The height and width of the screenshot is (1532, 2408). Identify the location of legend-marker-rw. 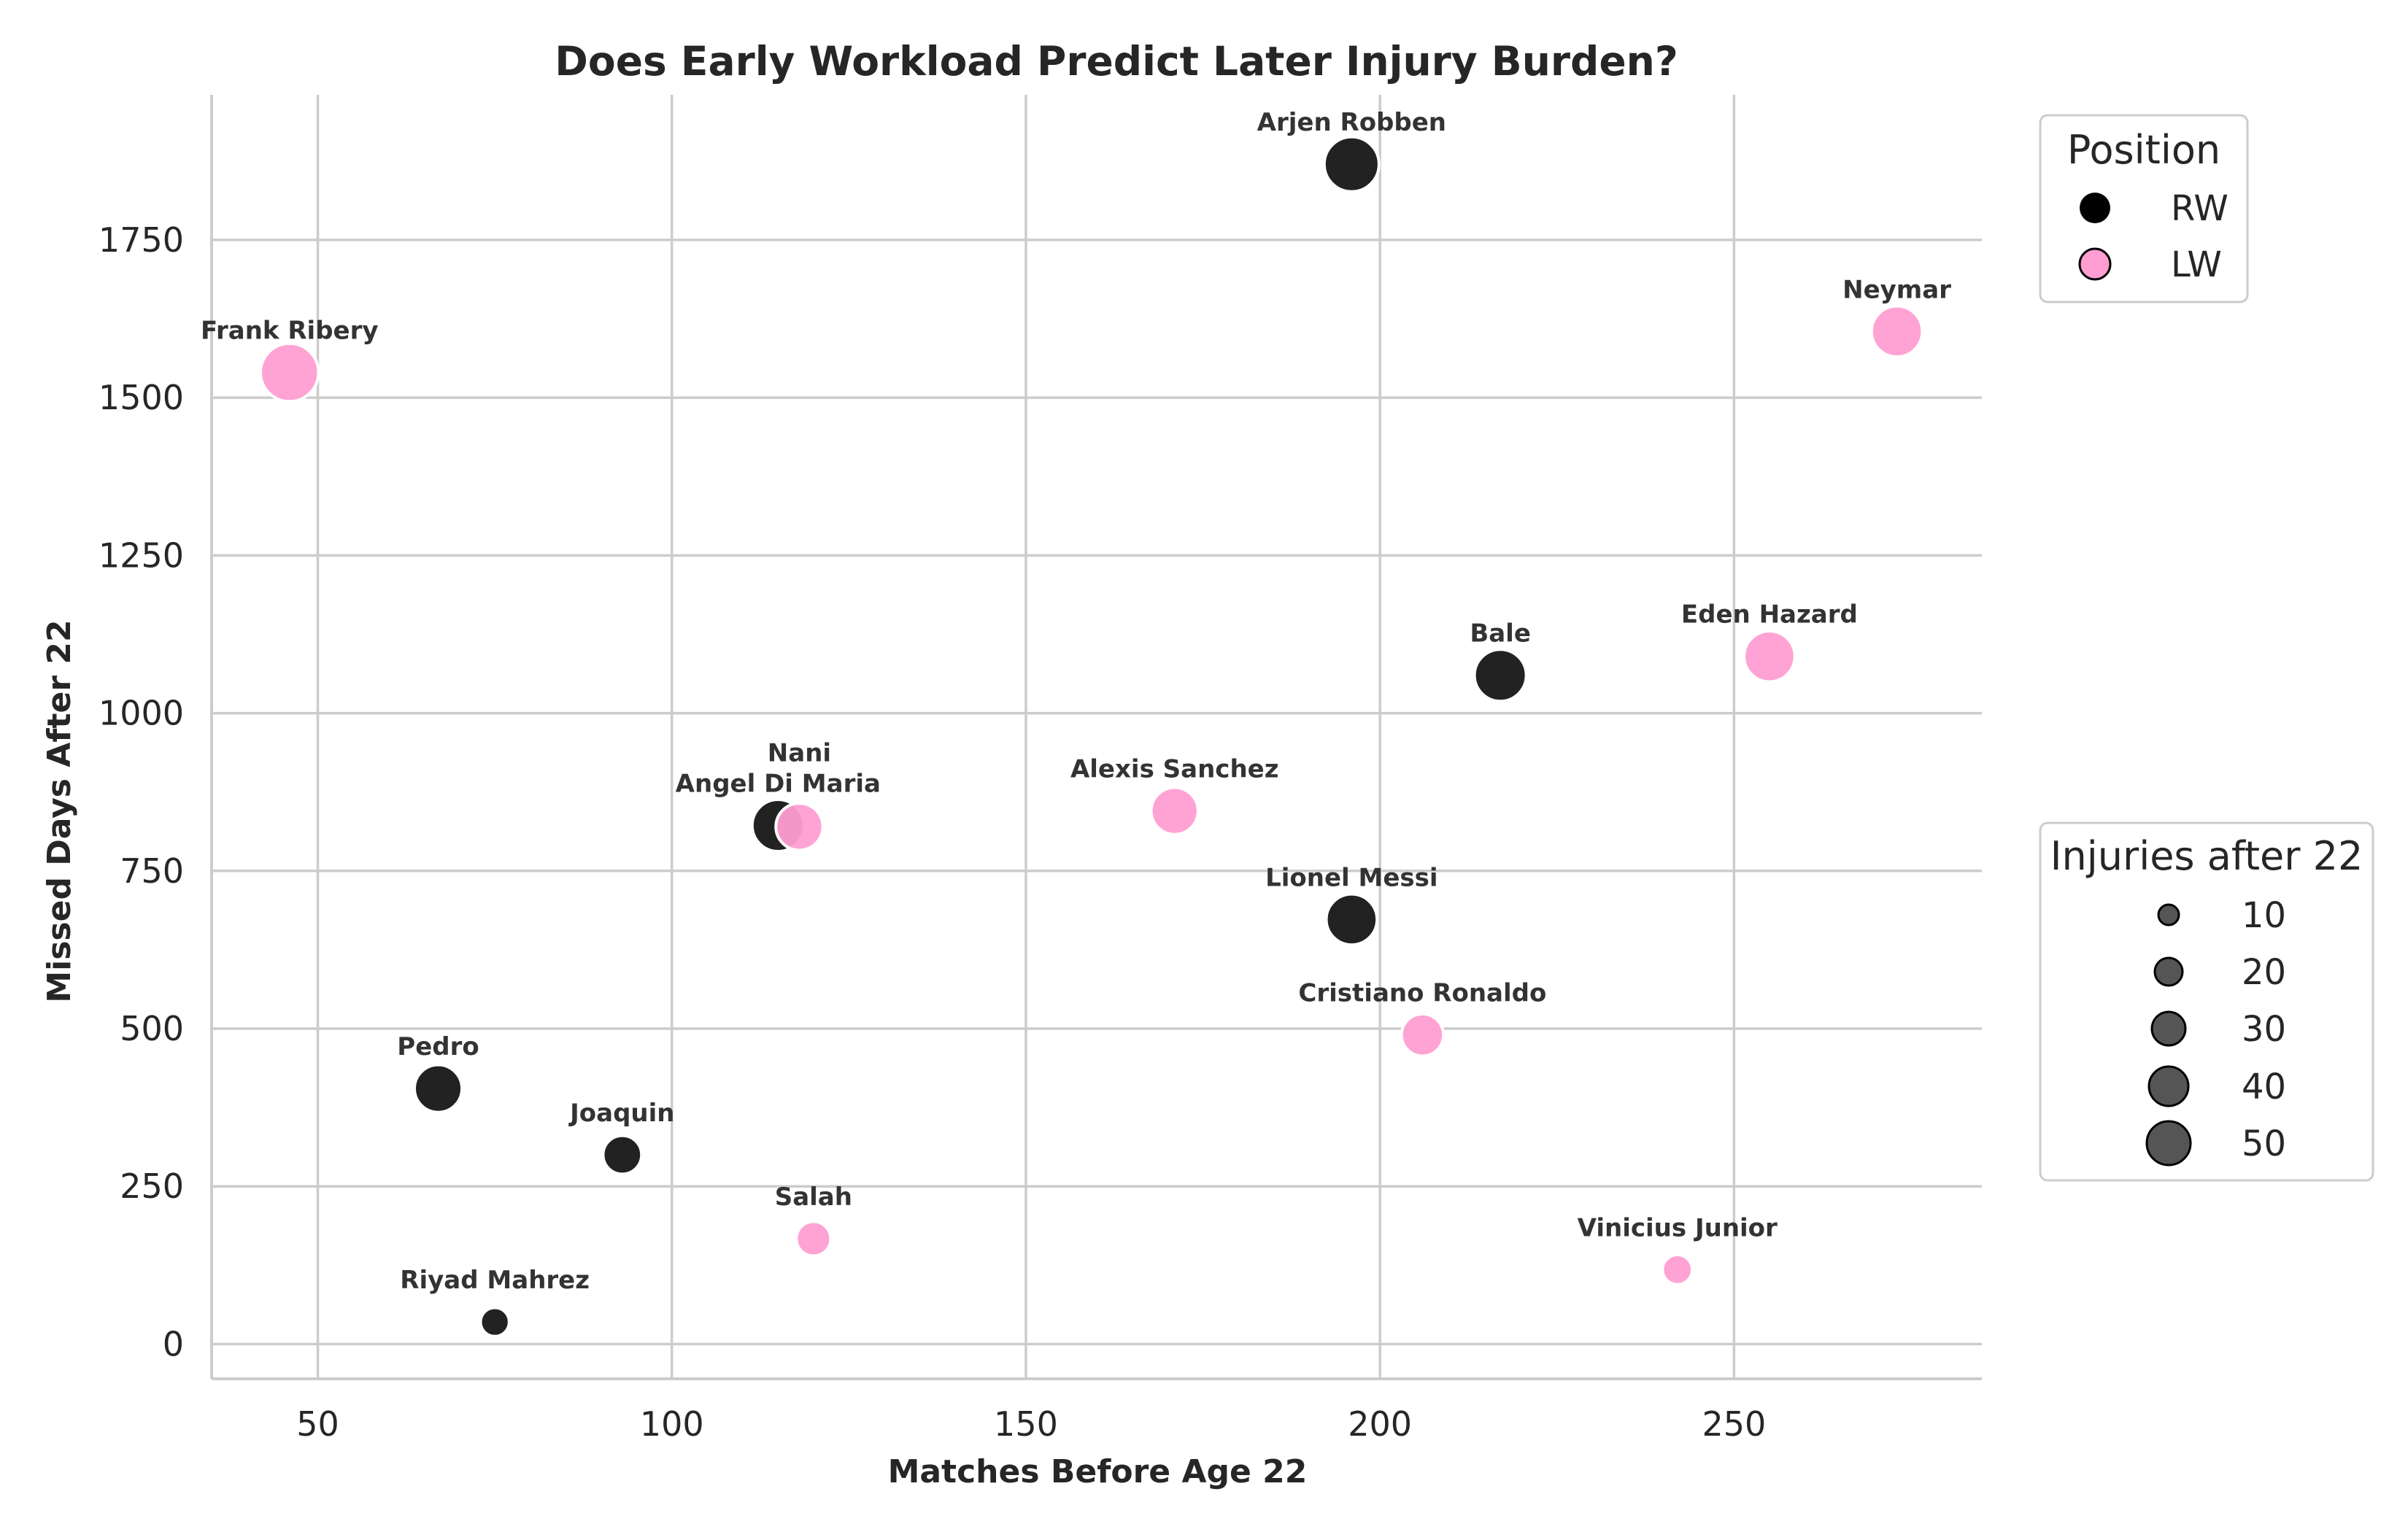
(2095, 208).